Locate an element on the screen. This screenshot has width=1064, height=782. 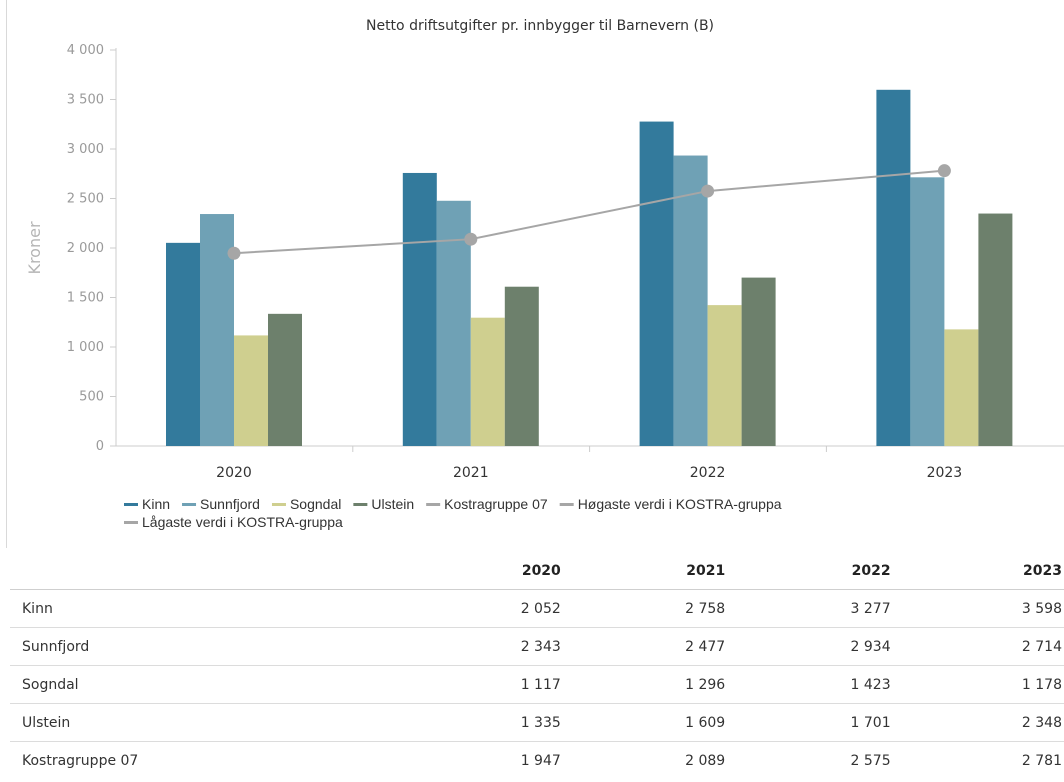
legend-item: Lågaste verdi i KOSTRA-gruppa is located at coordinates (233, 522).